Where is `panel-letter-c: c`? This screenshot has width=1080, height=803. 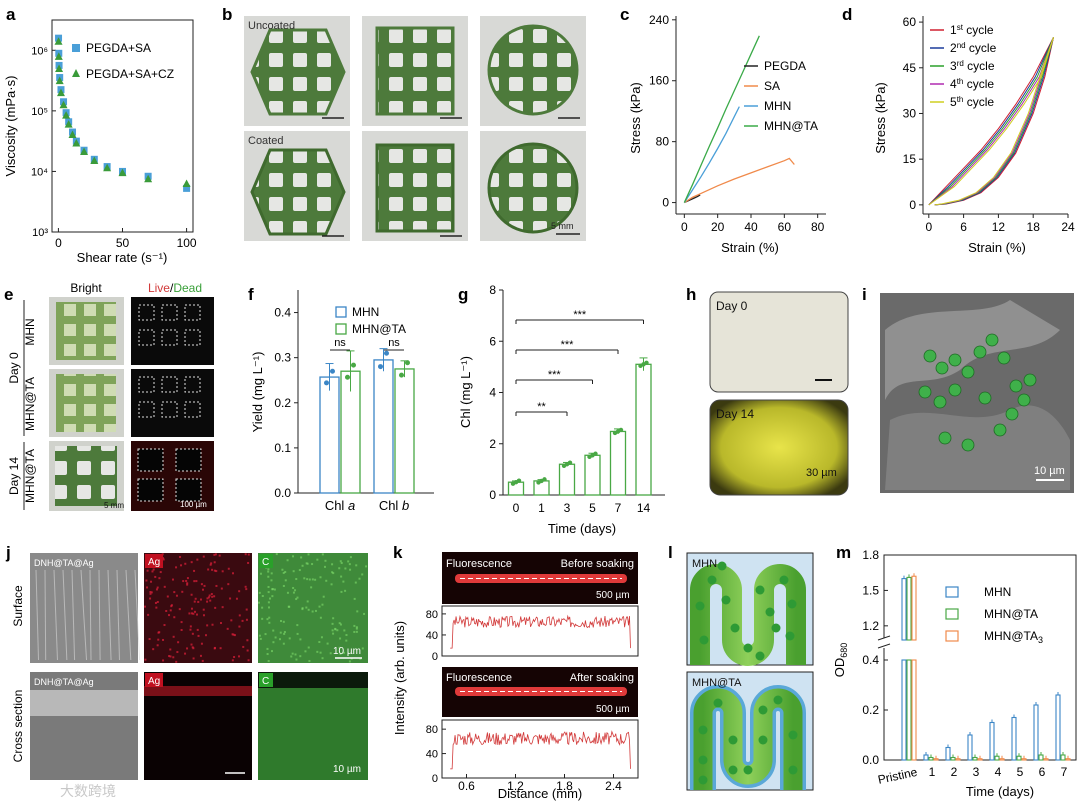 panel-letter-c: c is located at coordinates (624, 14).